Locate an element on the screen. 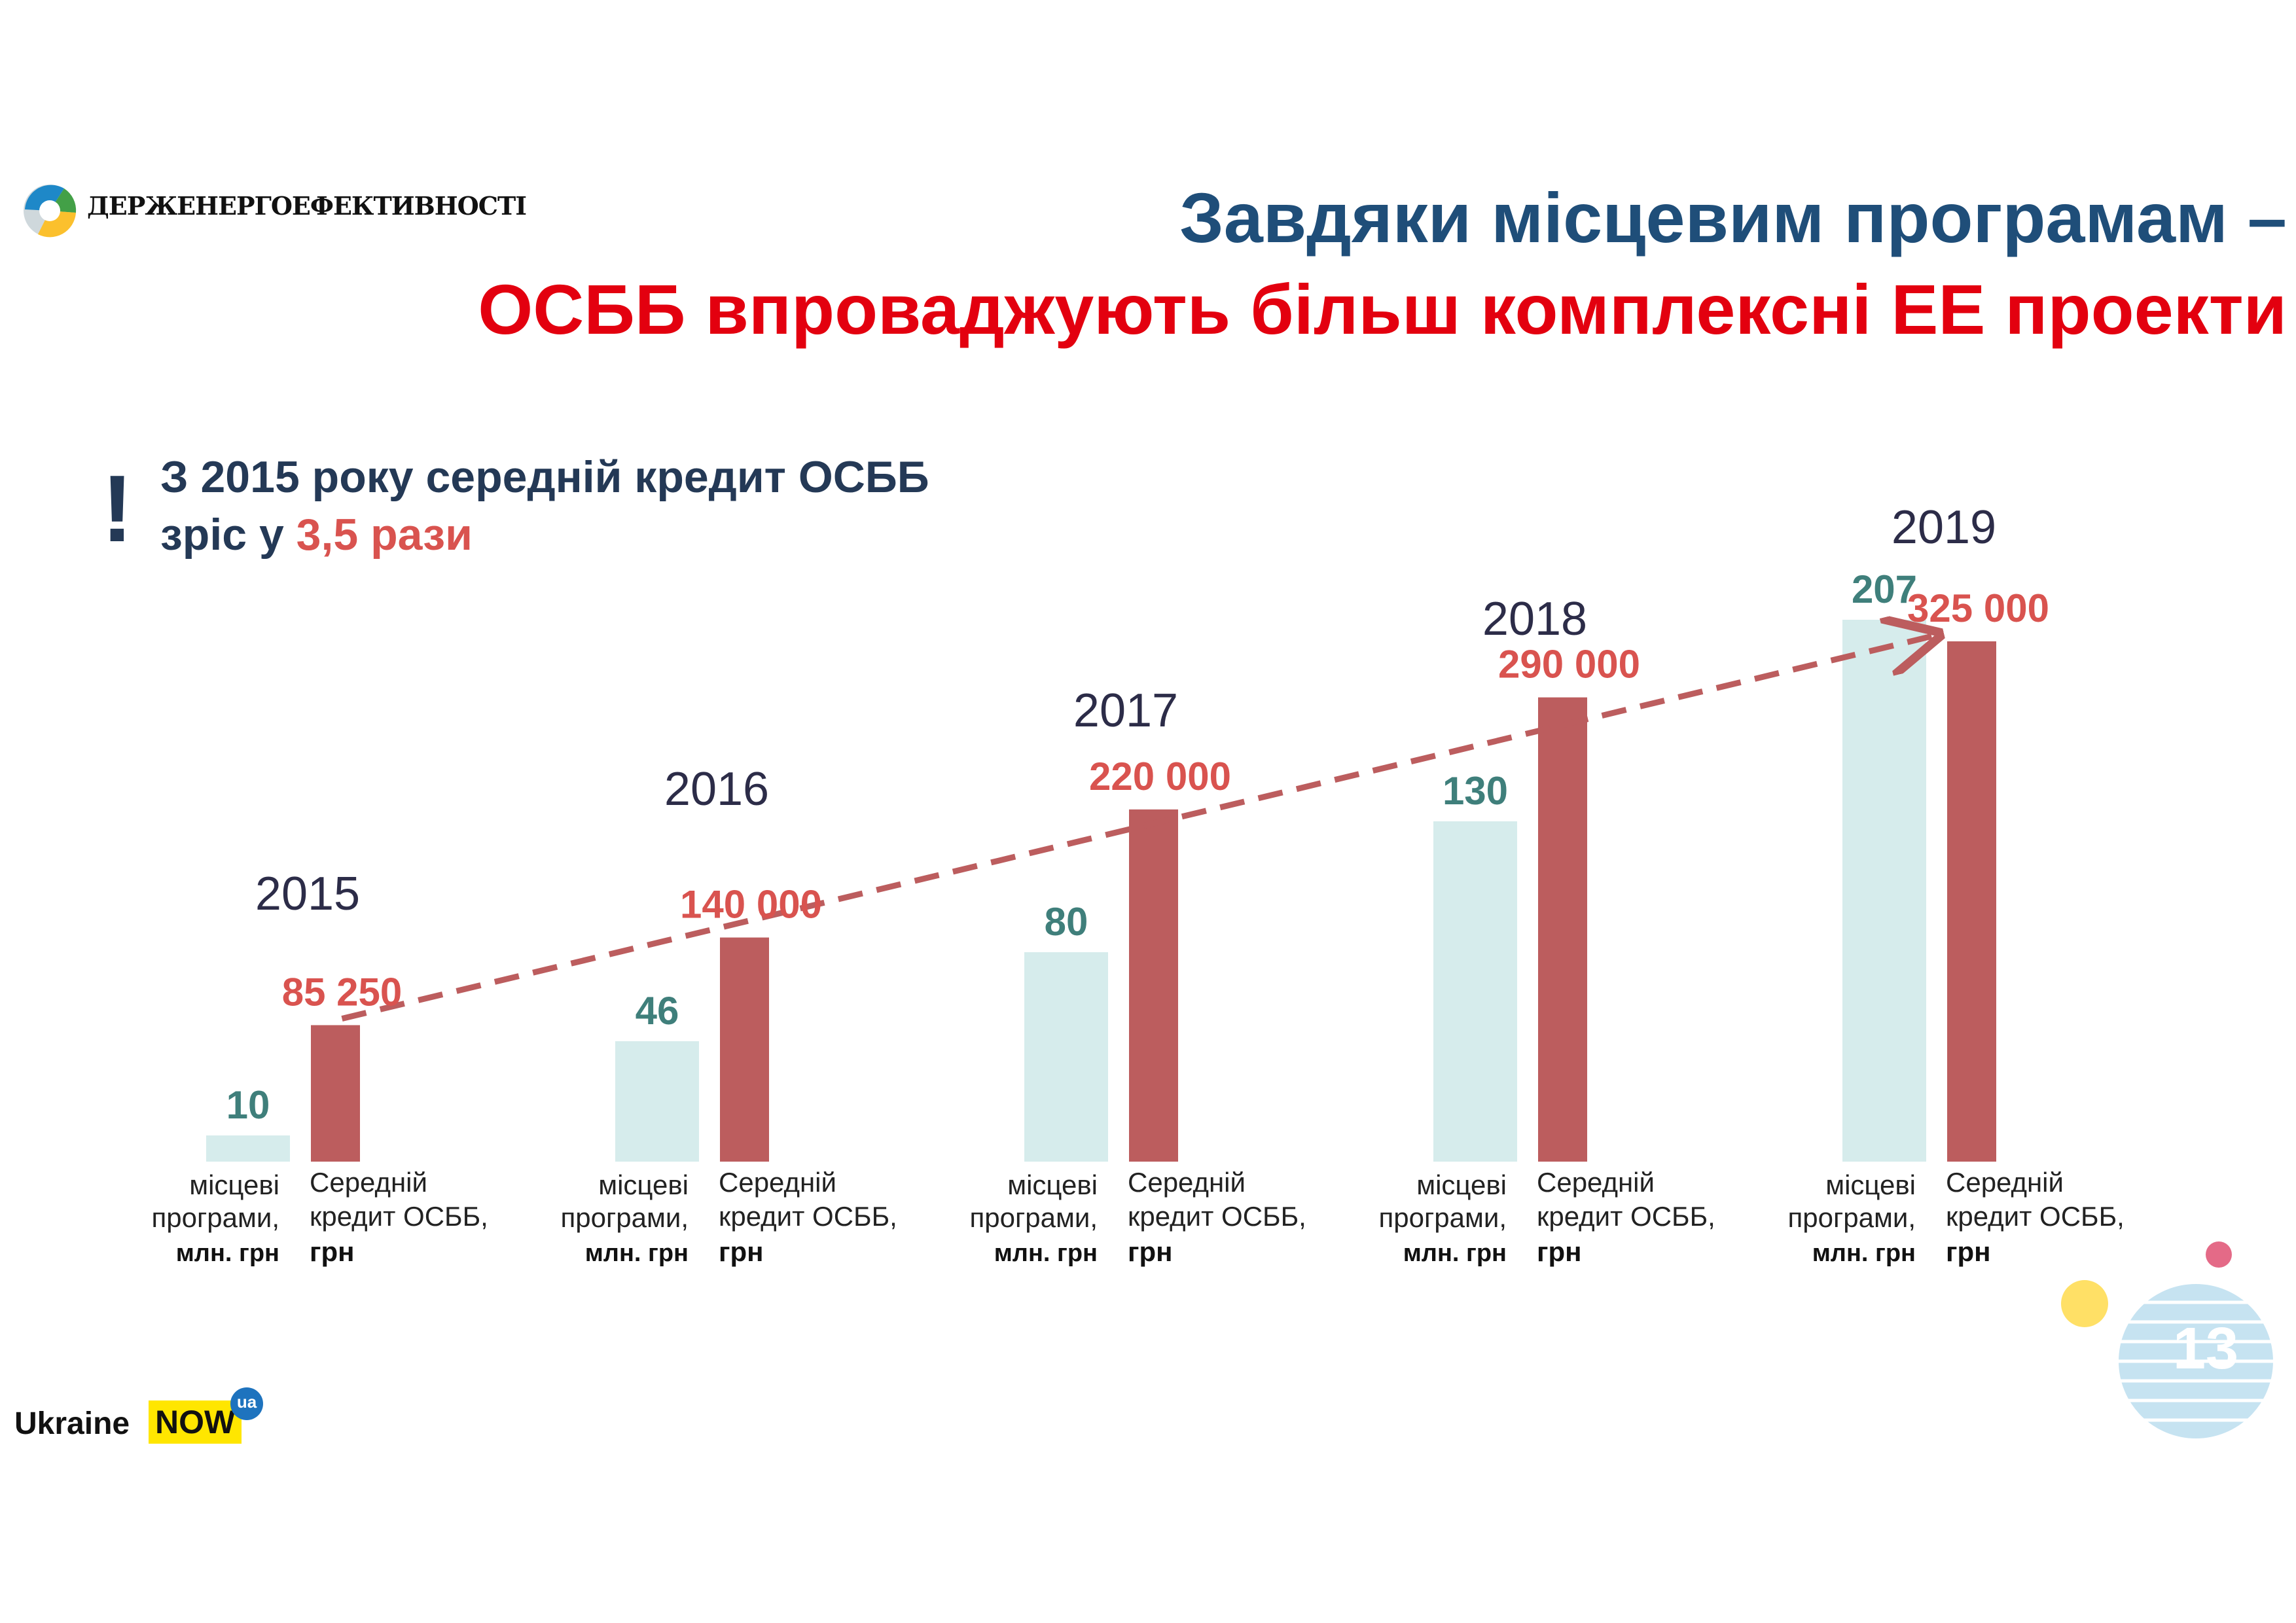  avg-credit-value-label: 325 000 is located at coordinates (1978, 608).